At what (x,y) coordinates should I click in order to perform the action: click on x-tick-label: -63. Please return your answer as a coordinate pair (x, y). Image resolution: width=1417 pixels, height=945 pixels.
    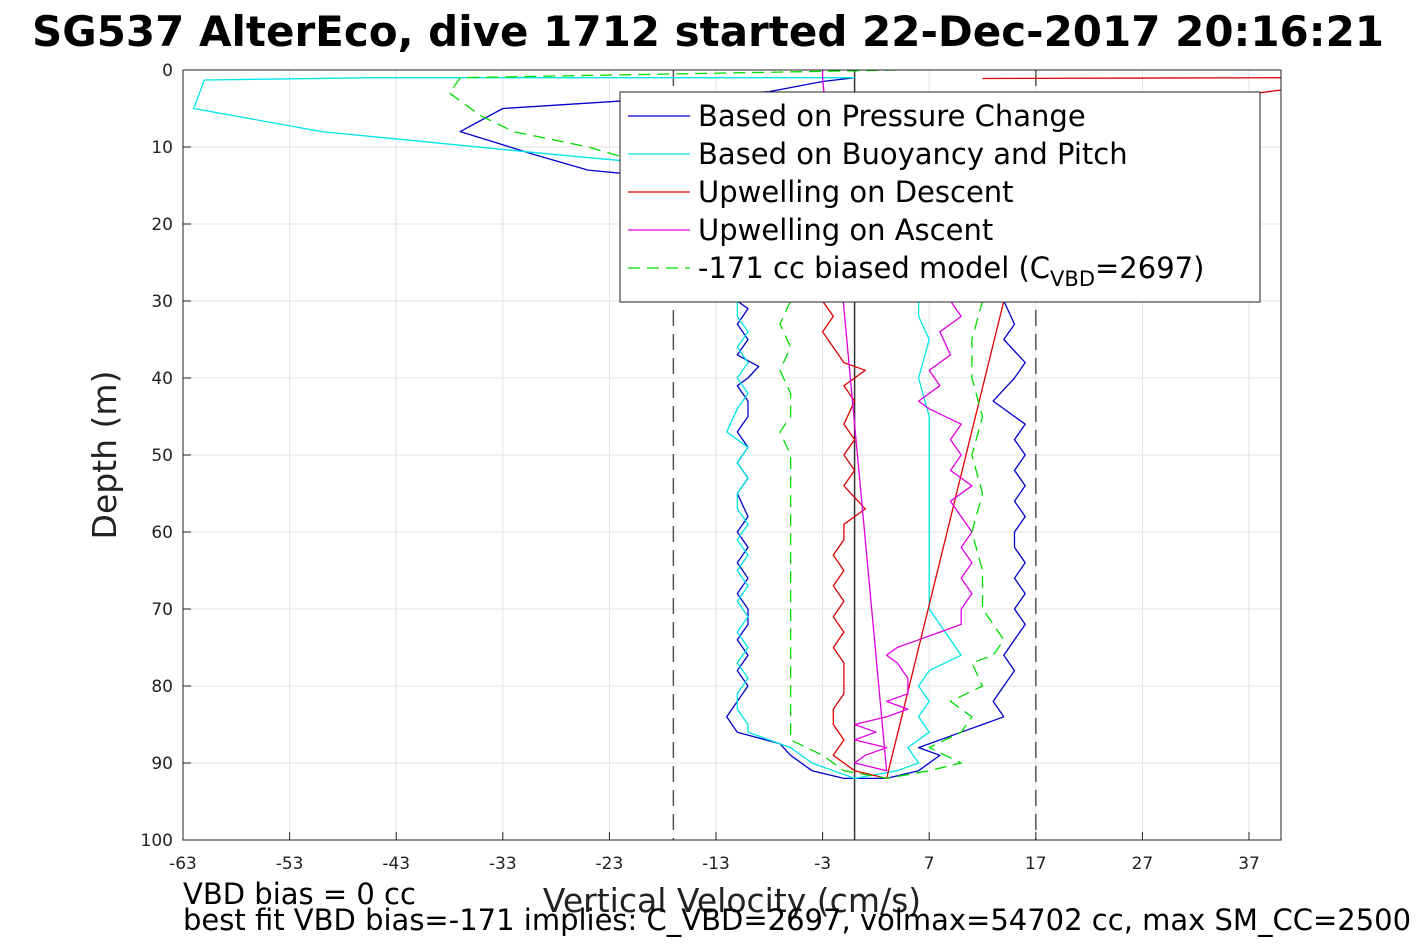
    Looking at the image, I should click on (183, 864).